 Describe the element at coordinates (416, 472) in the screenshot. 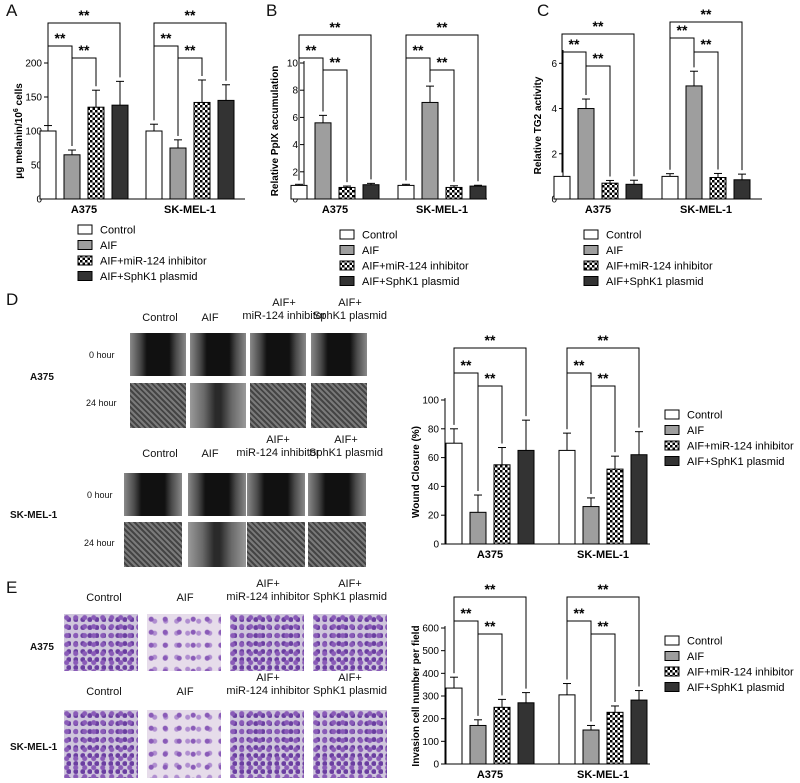

I see `y-axis-label: Wound Closure (%)` at that location.